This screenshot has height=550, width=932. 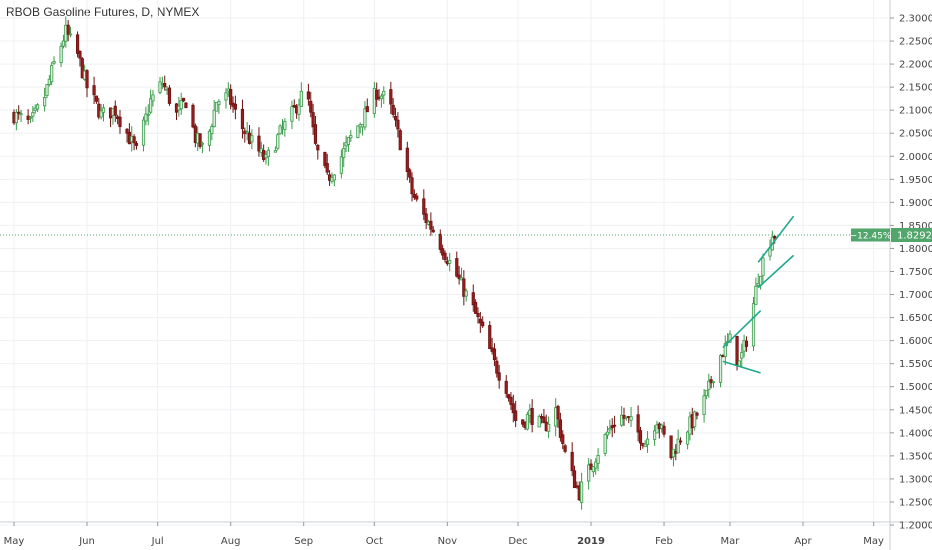 I want to click on y-tick-label: 1.6000, so click(x=915, y=341).